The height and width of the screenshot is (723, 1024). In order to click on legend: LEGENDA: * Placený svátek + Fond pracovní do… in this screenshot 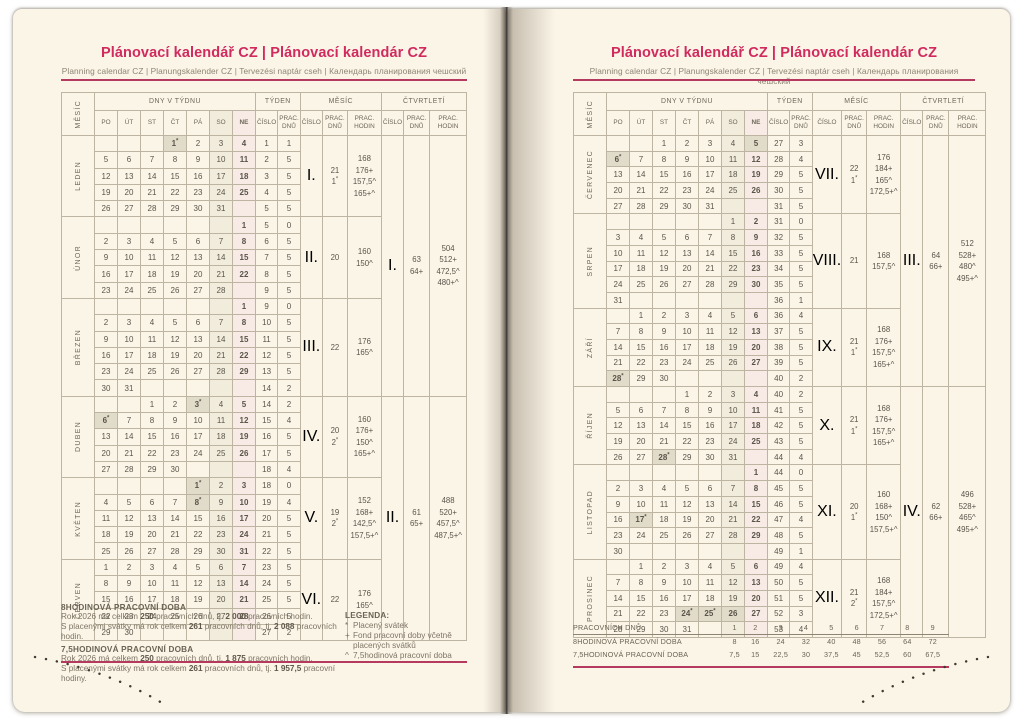, I will do `click(409, 634)`.